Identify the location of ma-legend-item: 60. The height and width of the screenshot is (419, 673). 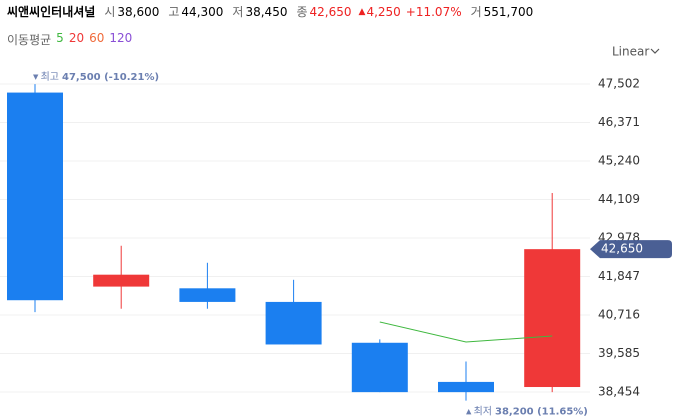
(97, 38).